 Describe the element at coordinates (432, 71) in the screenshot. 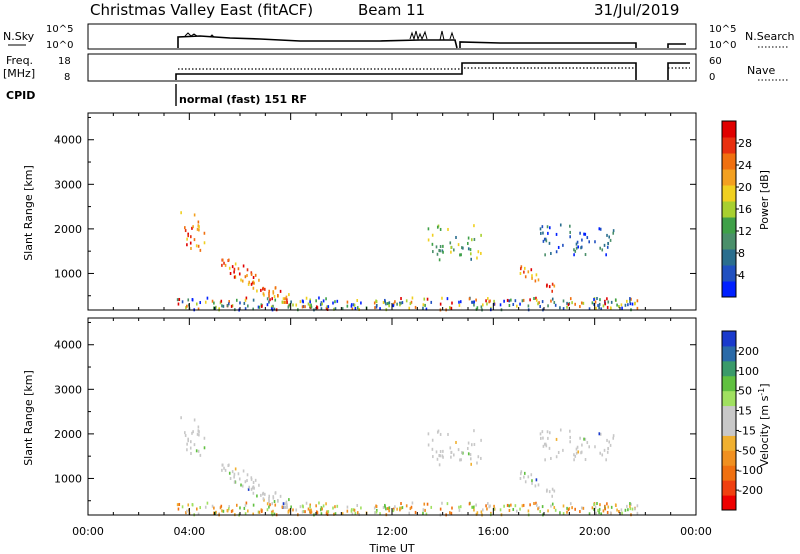

I see `freq-trace` at that location.